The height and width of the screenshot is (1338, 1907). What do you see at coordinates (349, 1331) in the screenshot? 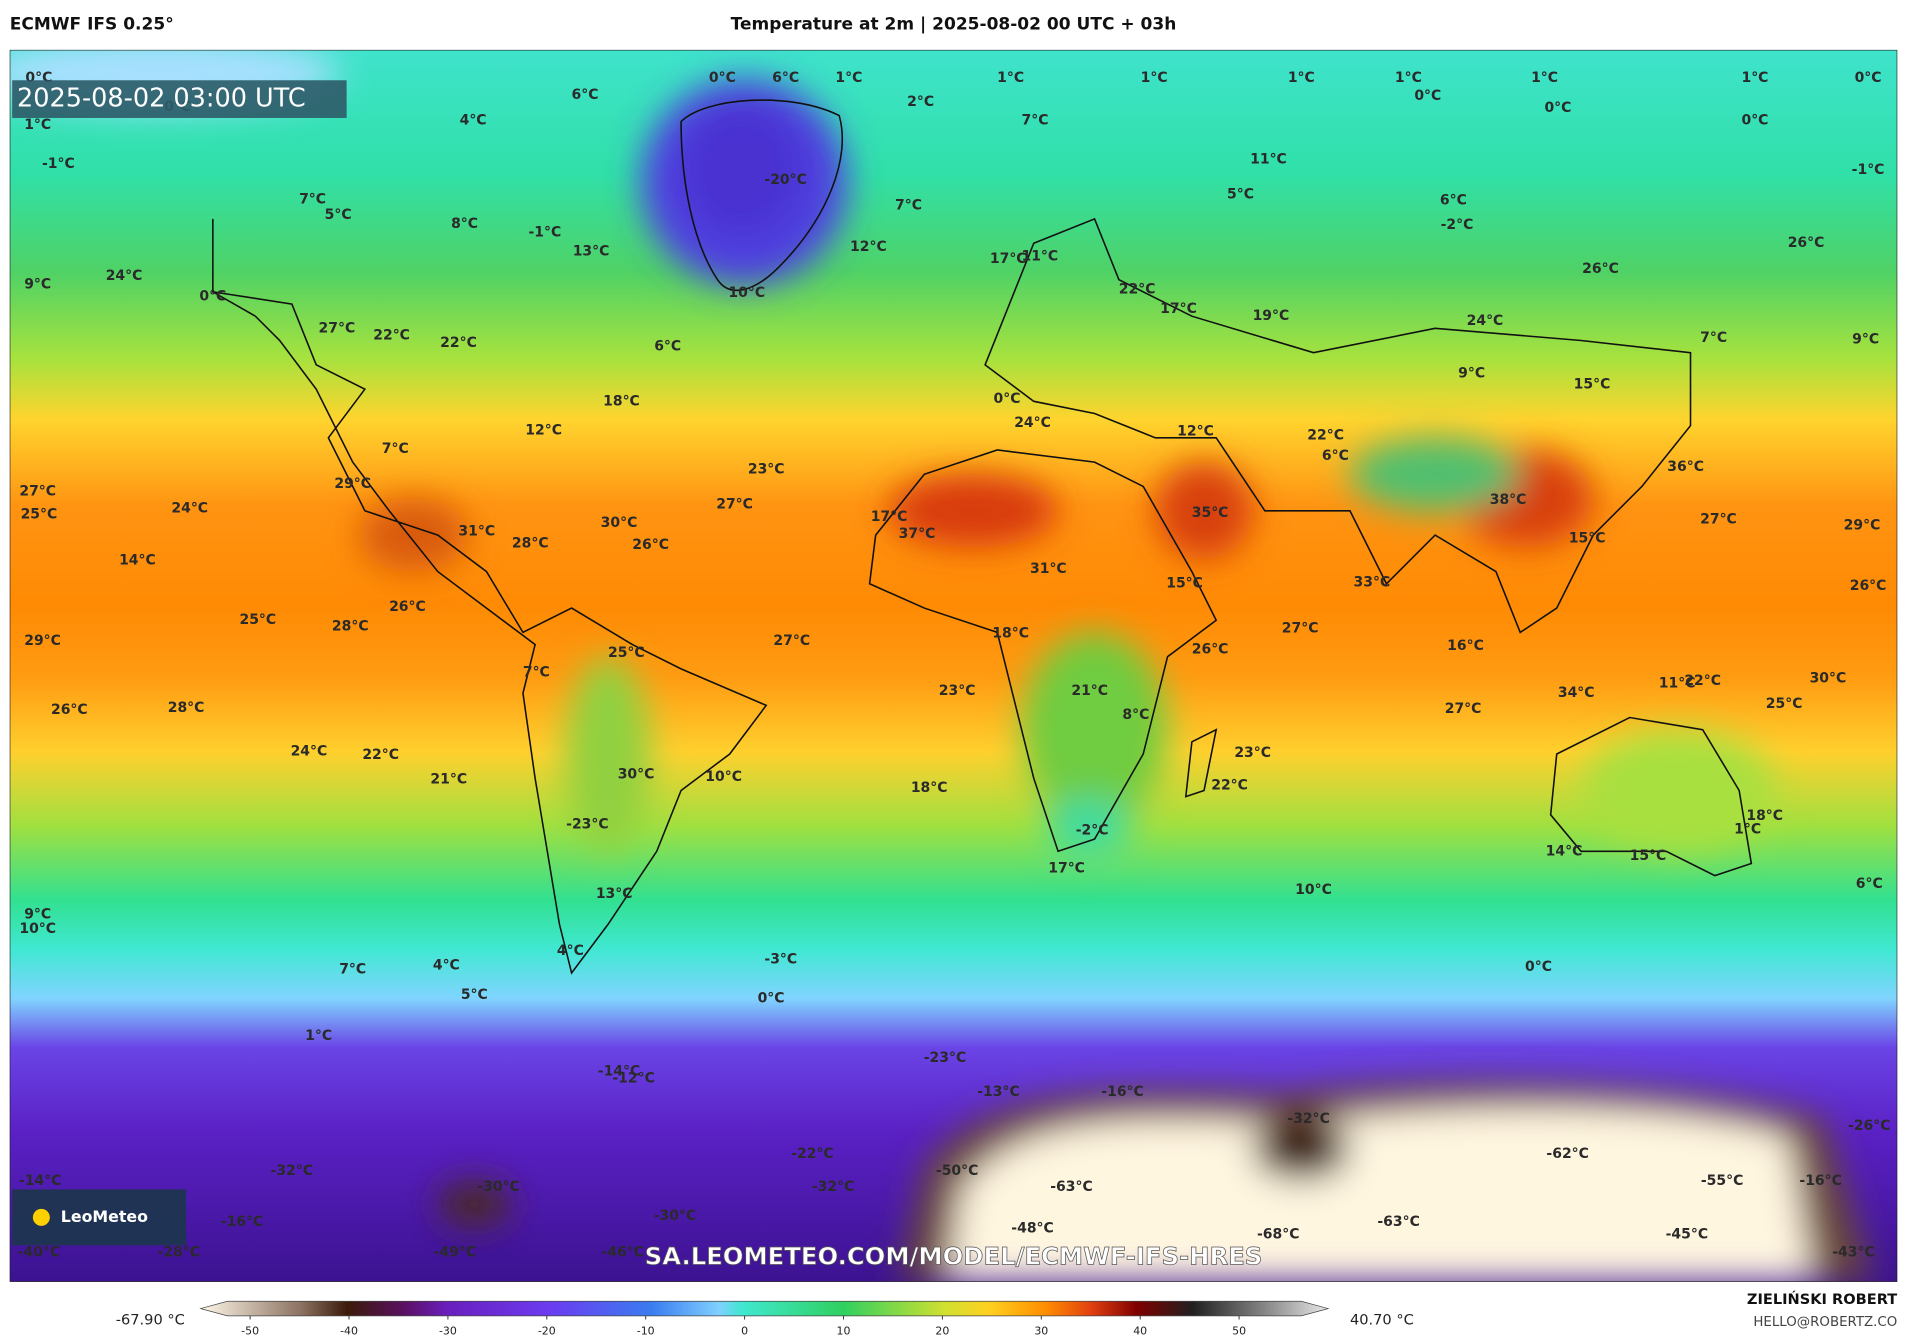
I see `colorbar-tick-label: -40` at bounding box center [349, 1331].